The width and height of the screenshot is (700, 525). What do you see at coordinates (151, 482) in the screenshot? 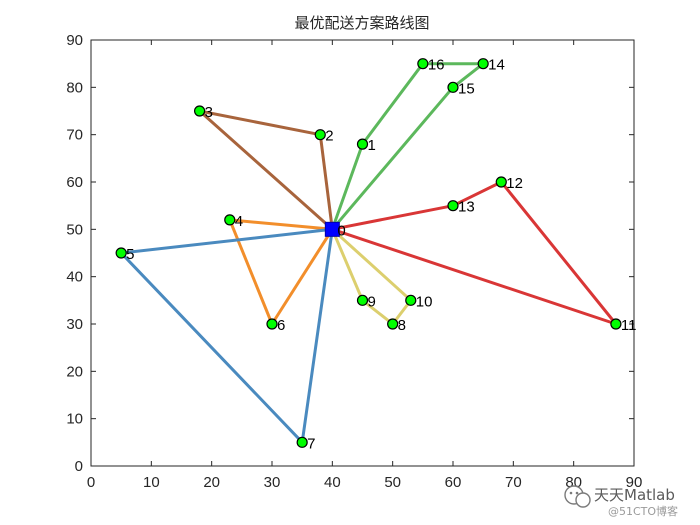
I see `x-tick-label: 10` at bounding box center [151, 482].